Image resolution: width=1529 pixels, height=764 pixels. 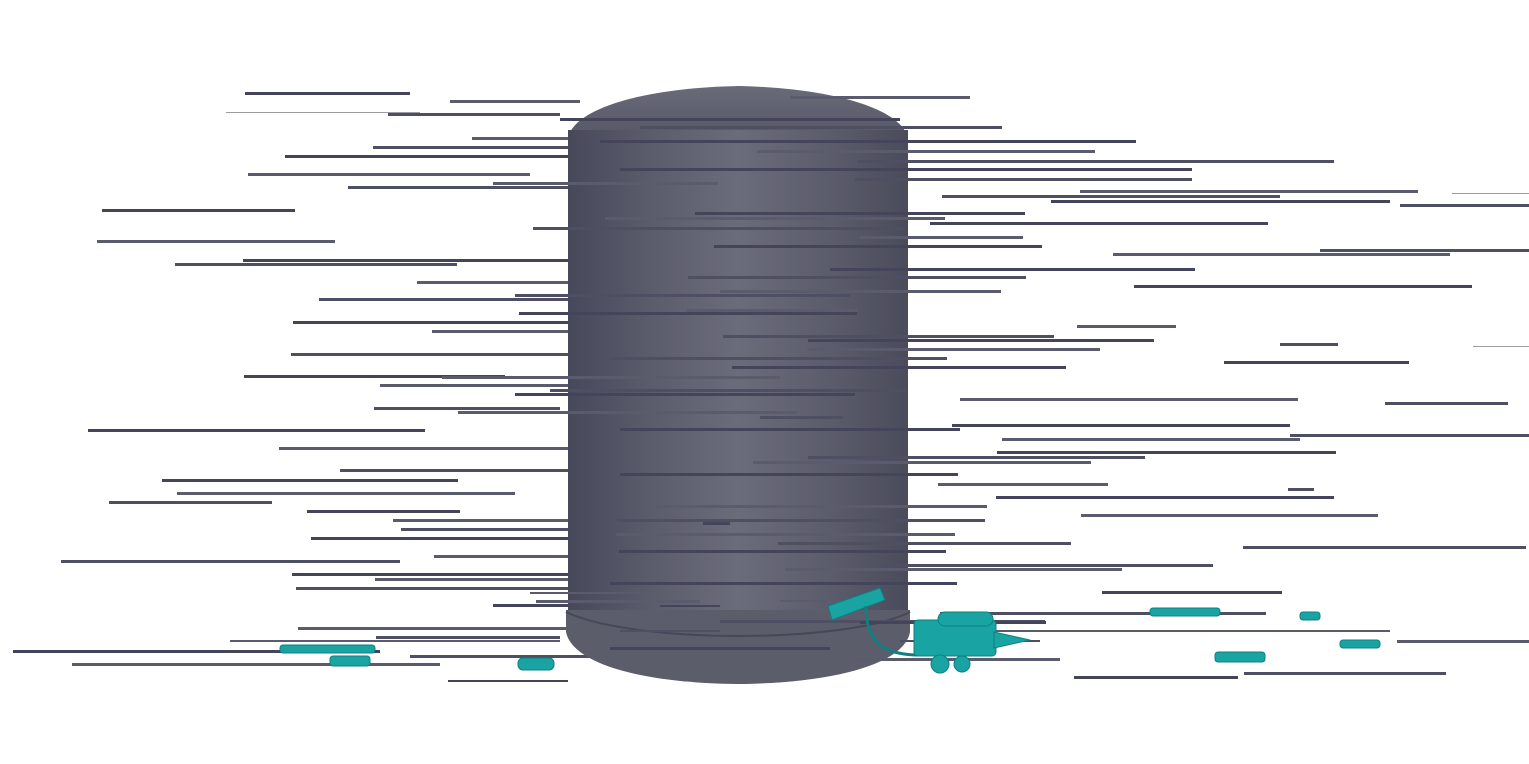 What do you see at coordinates (1012, 640) in the screenshot?
I see `equipment-tow-bar` at bounding box center [1012, 640].